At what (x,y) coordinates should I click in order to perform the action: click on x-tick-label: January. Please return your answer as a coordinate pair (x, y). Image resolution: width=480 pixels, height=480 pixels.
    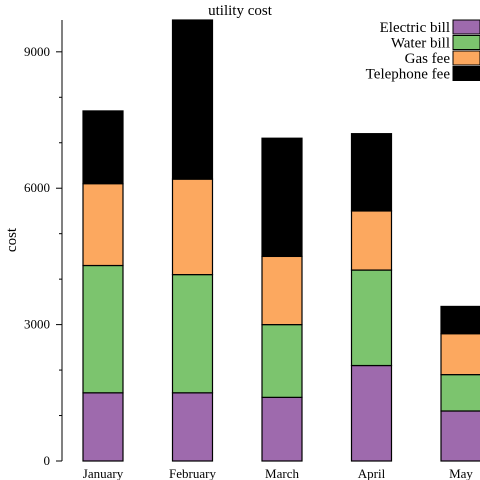
    Looking at the image, I should click on (103, 473).